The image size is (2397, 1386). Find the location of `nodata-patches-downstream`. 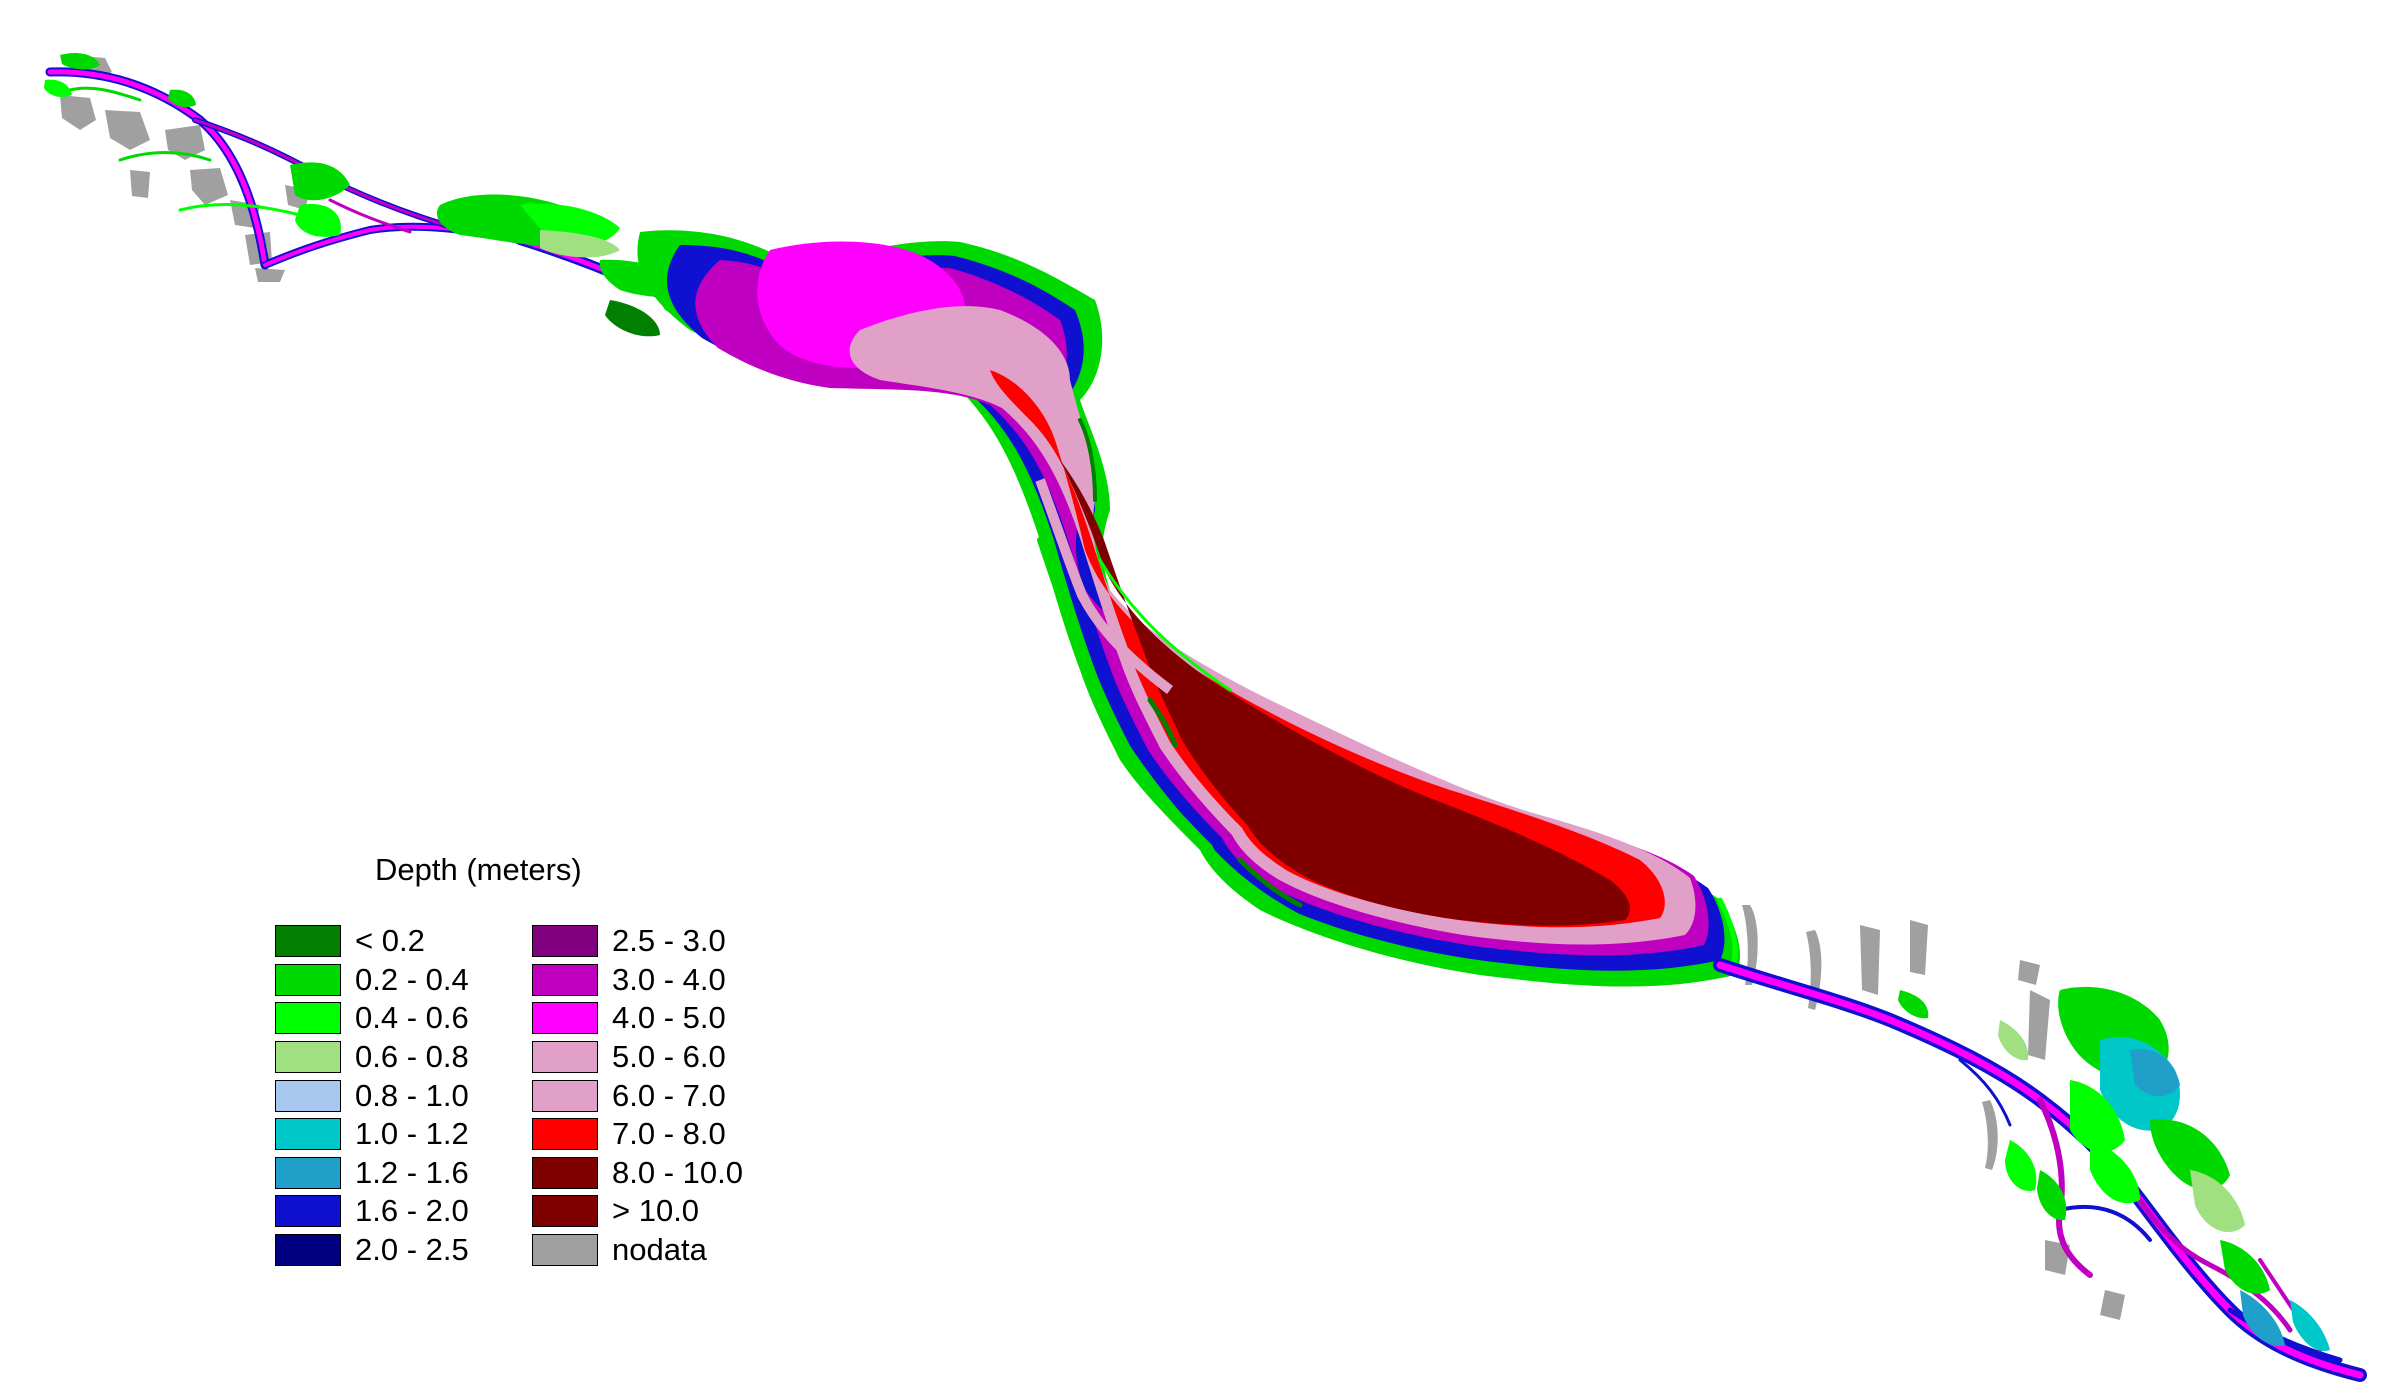

nodata-patches-downstream is located at coordinates (1933, 1112).